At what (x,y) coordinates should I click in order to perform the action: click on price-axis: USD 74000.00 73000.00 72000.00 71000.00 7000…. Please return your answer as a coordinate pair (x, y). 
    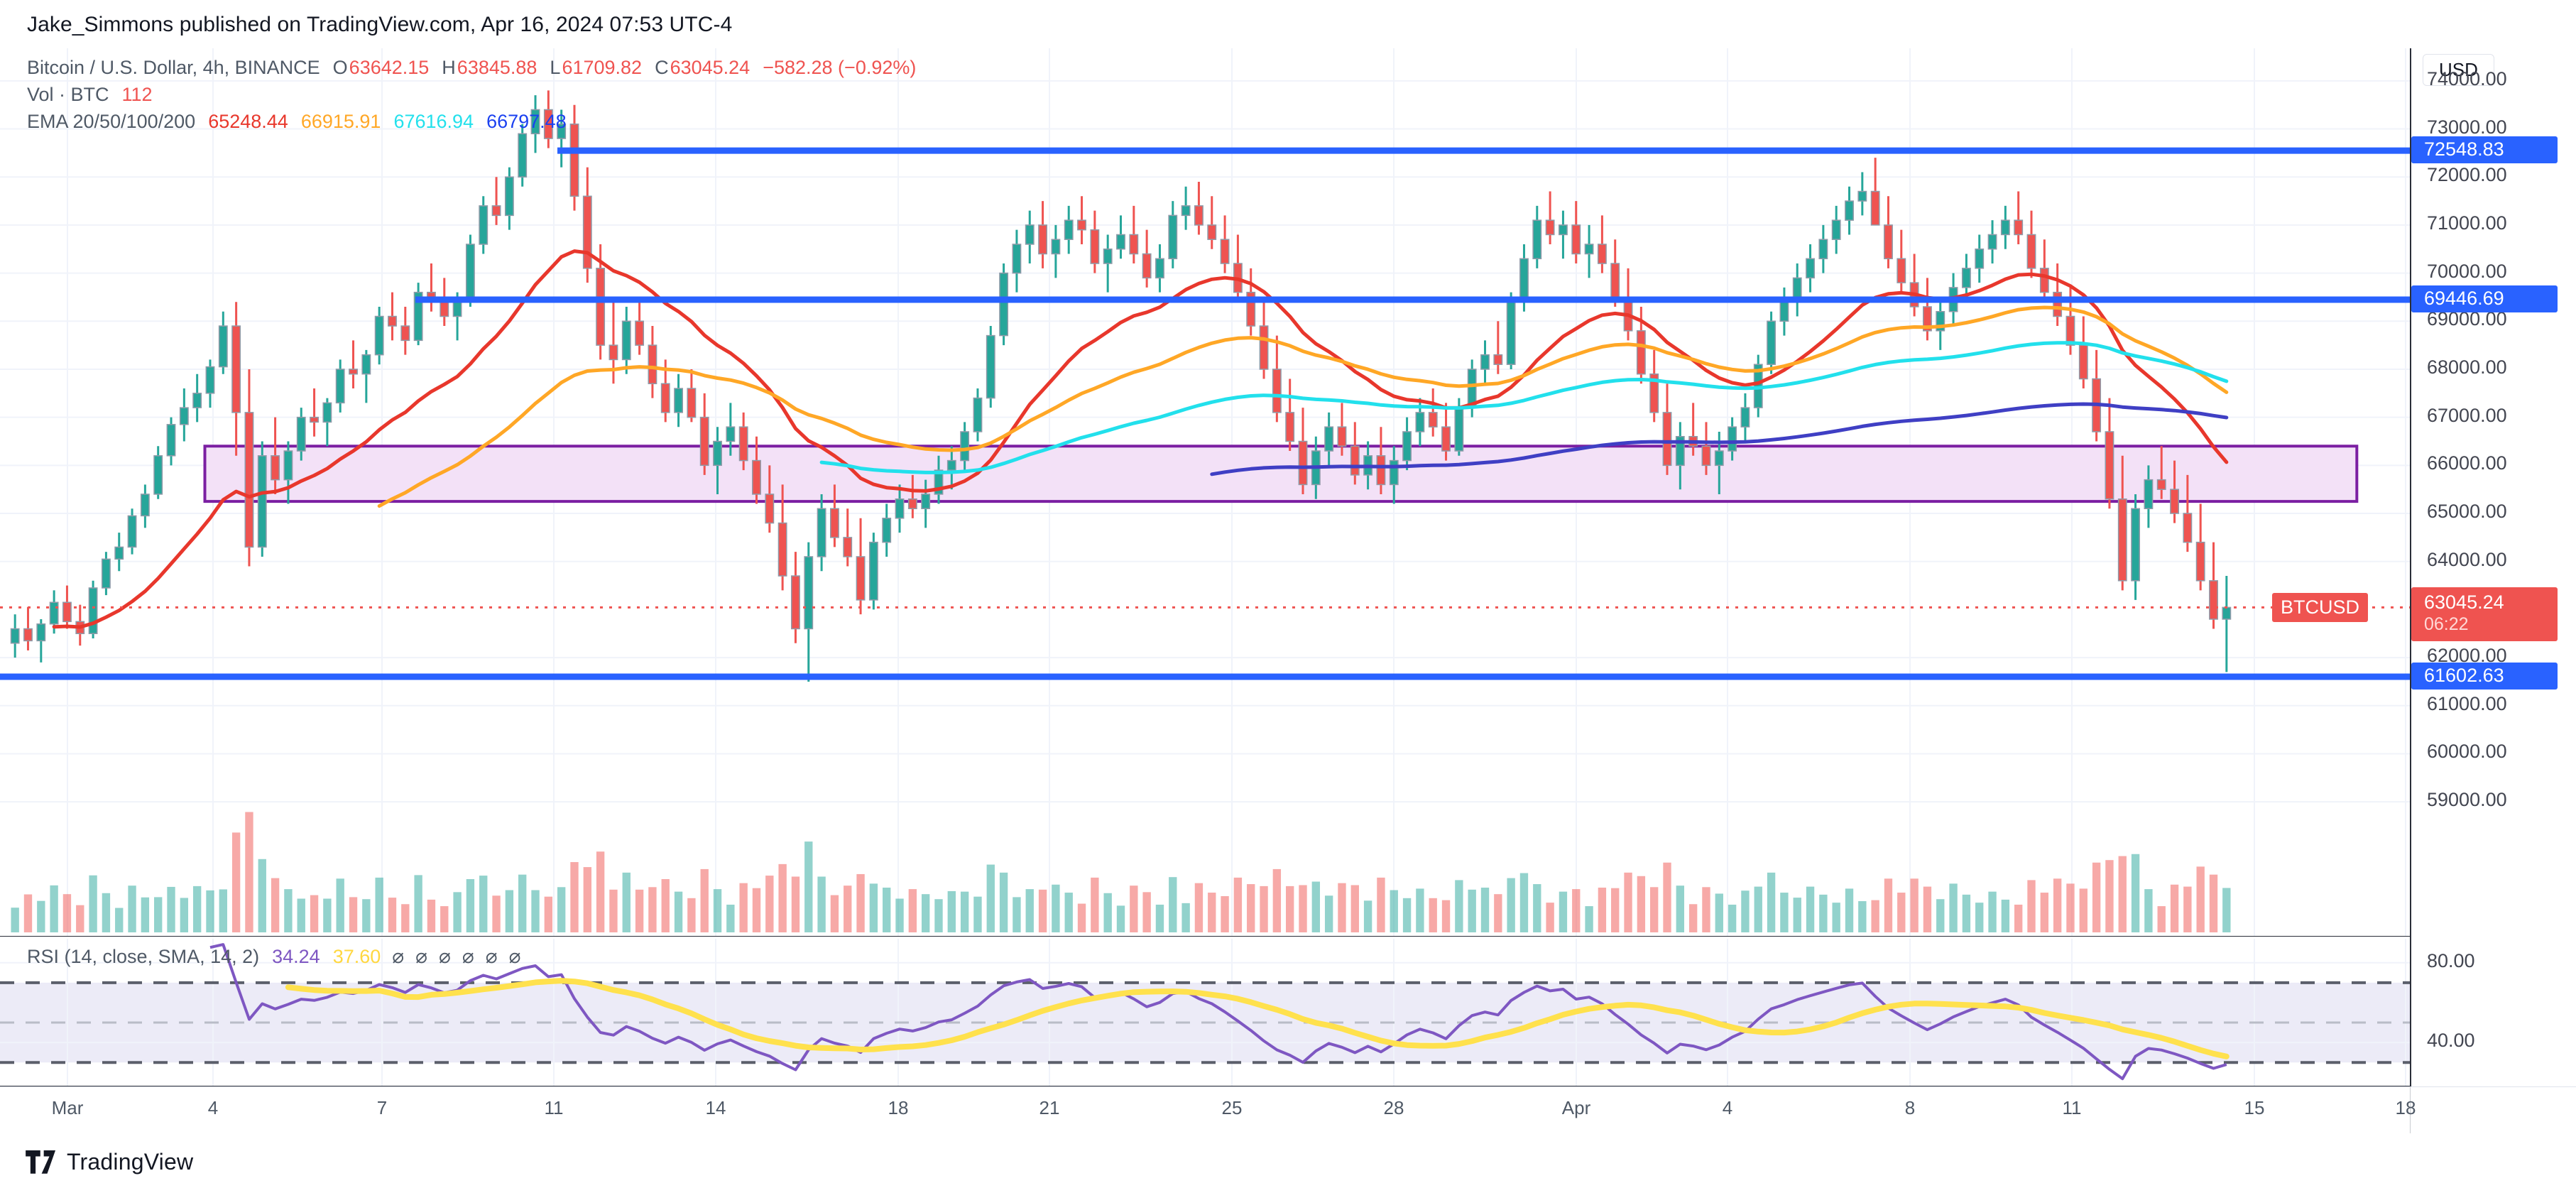
    Looking at the image, I should click on (2424, 567).